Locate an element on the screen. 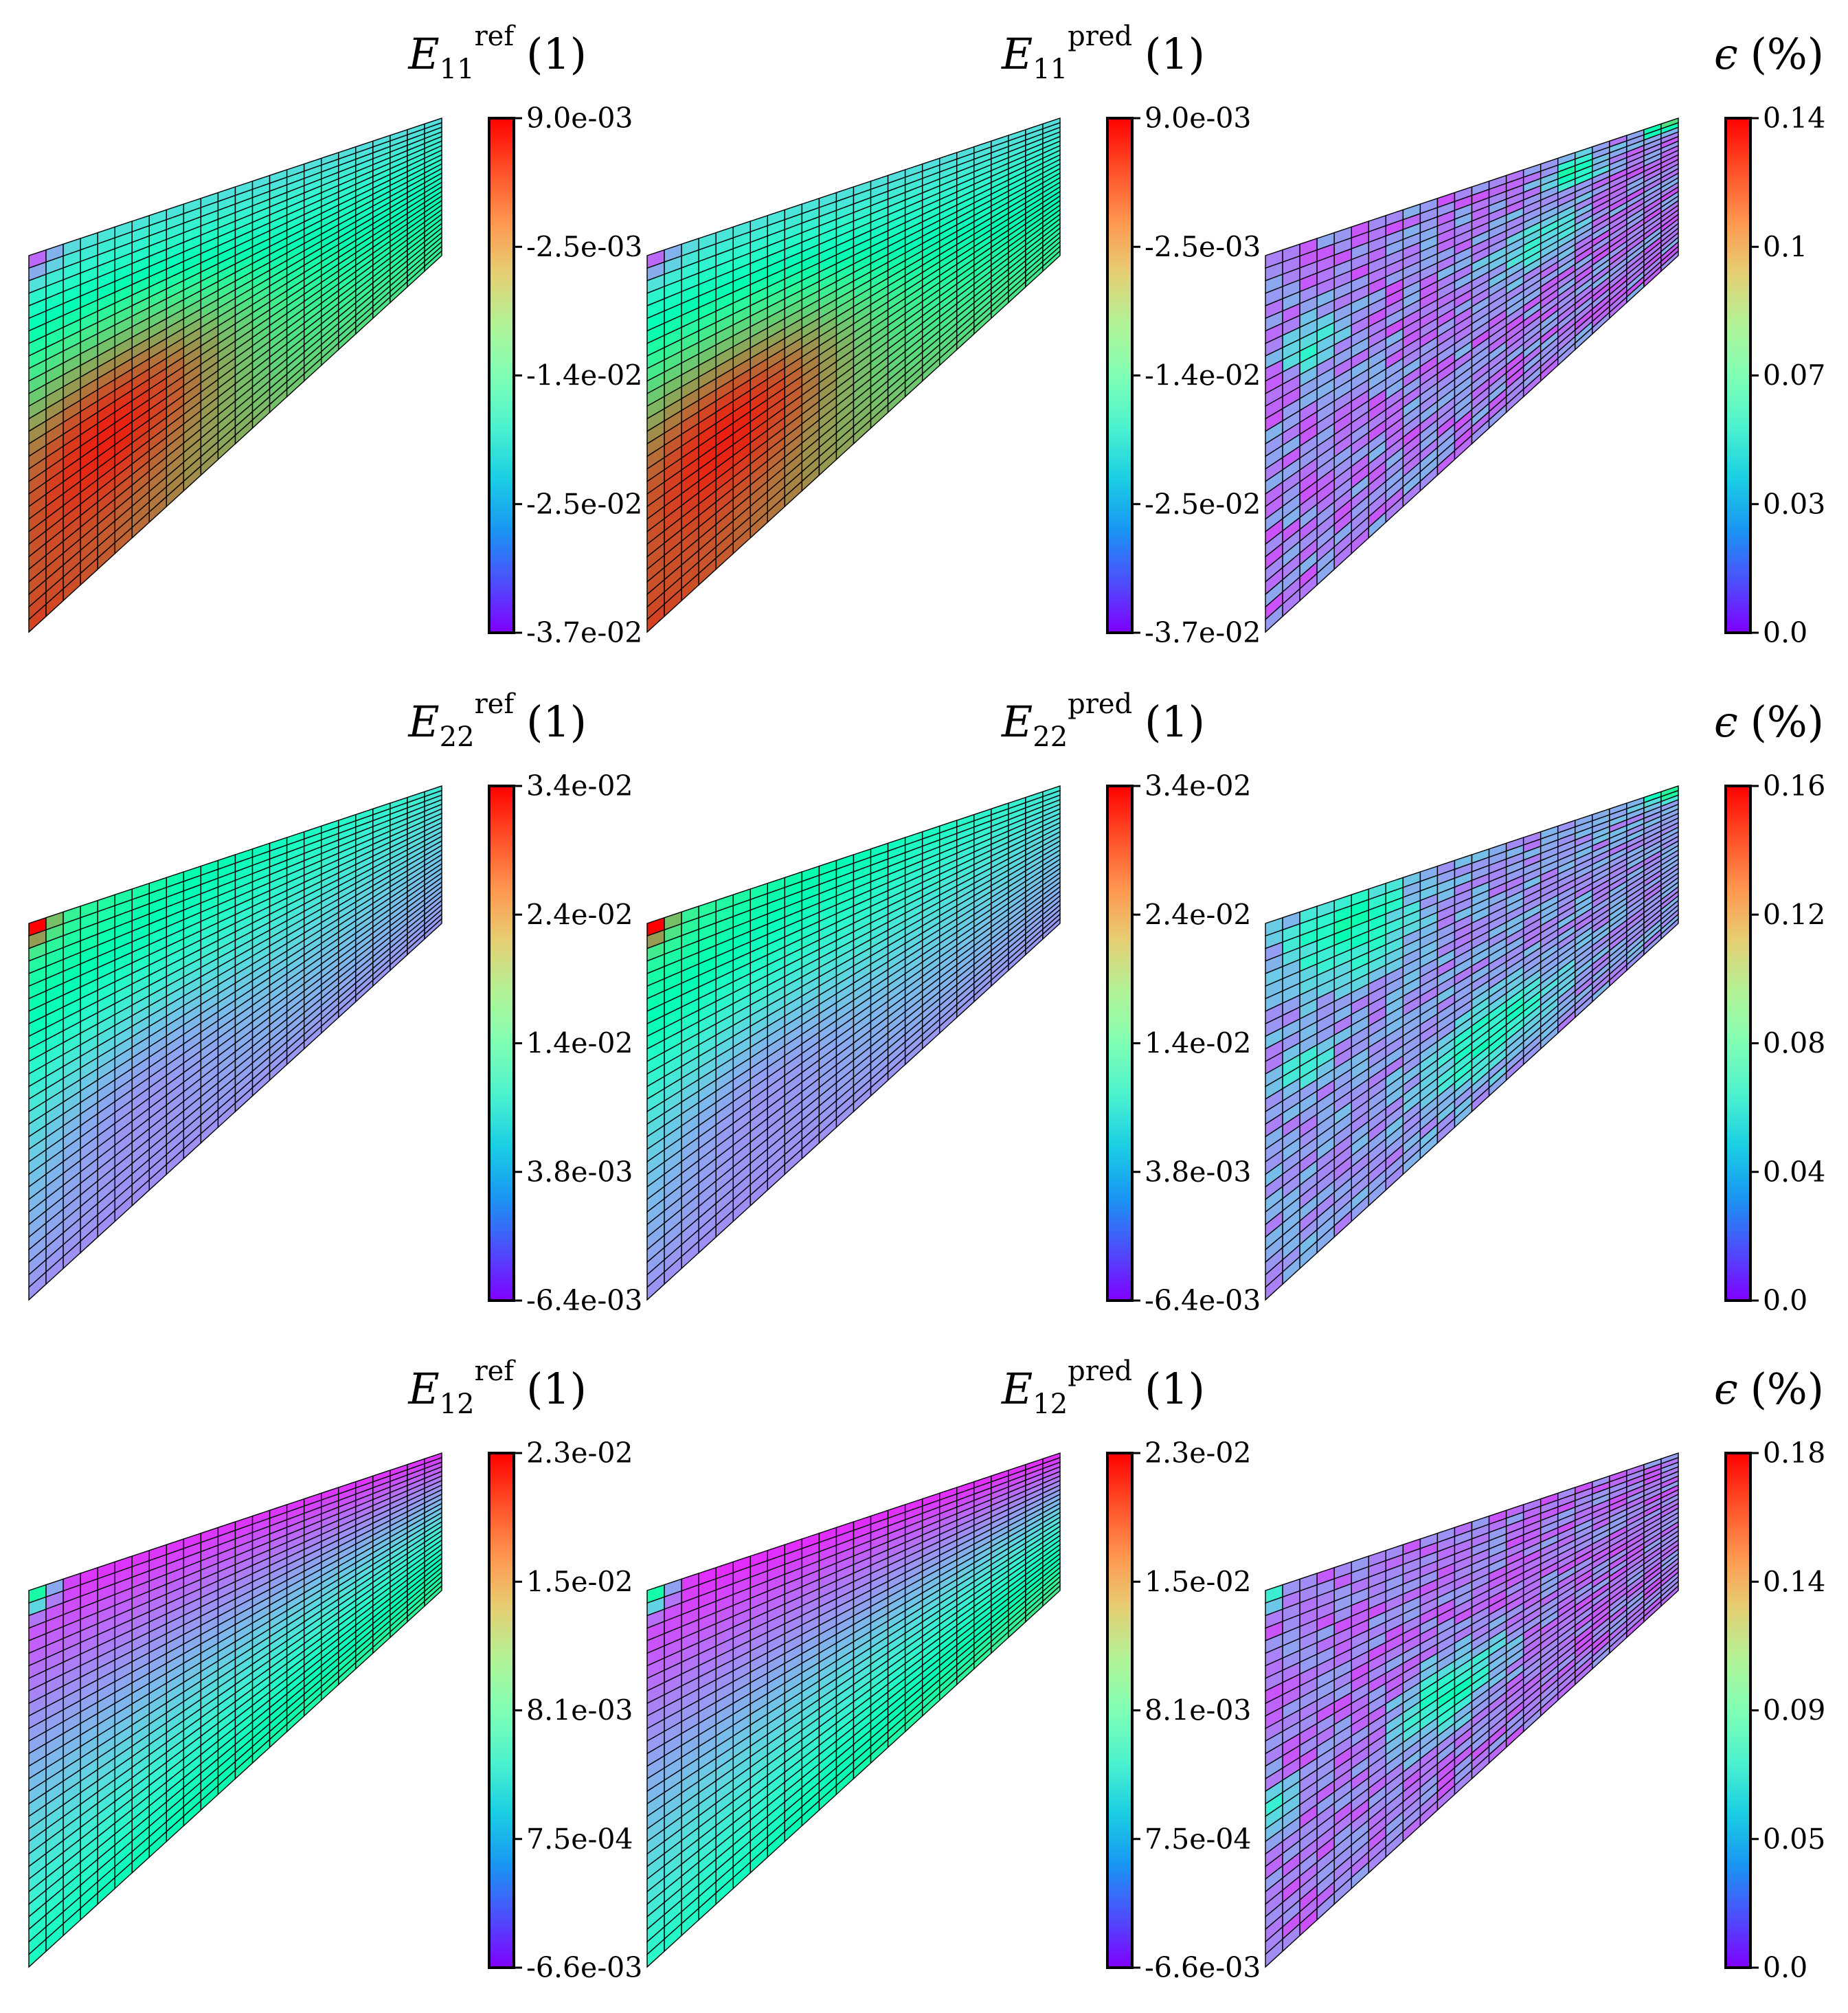 The width and height of the screenshot is (1848, 2013). colorbar-tick-label: 0.03 is located at coordinates (1794, 504).